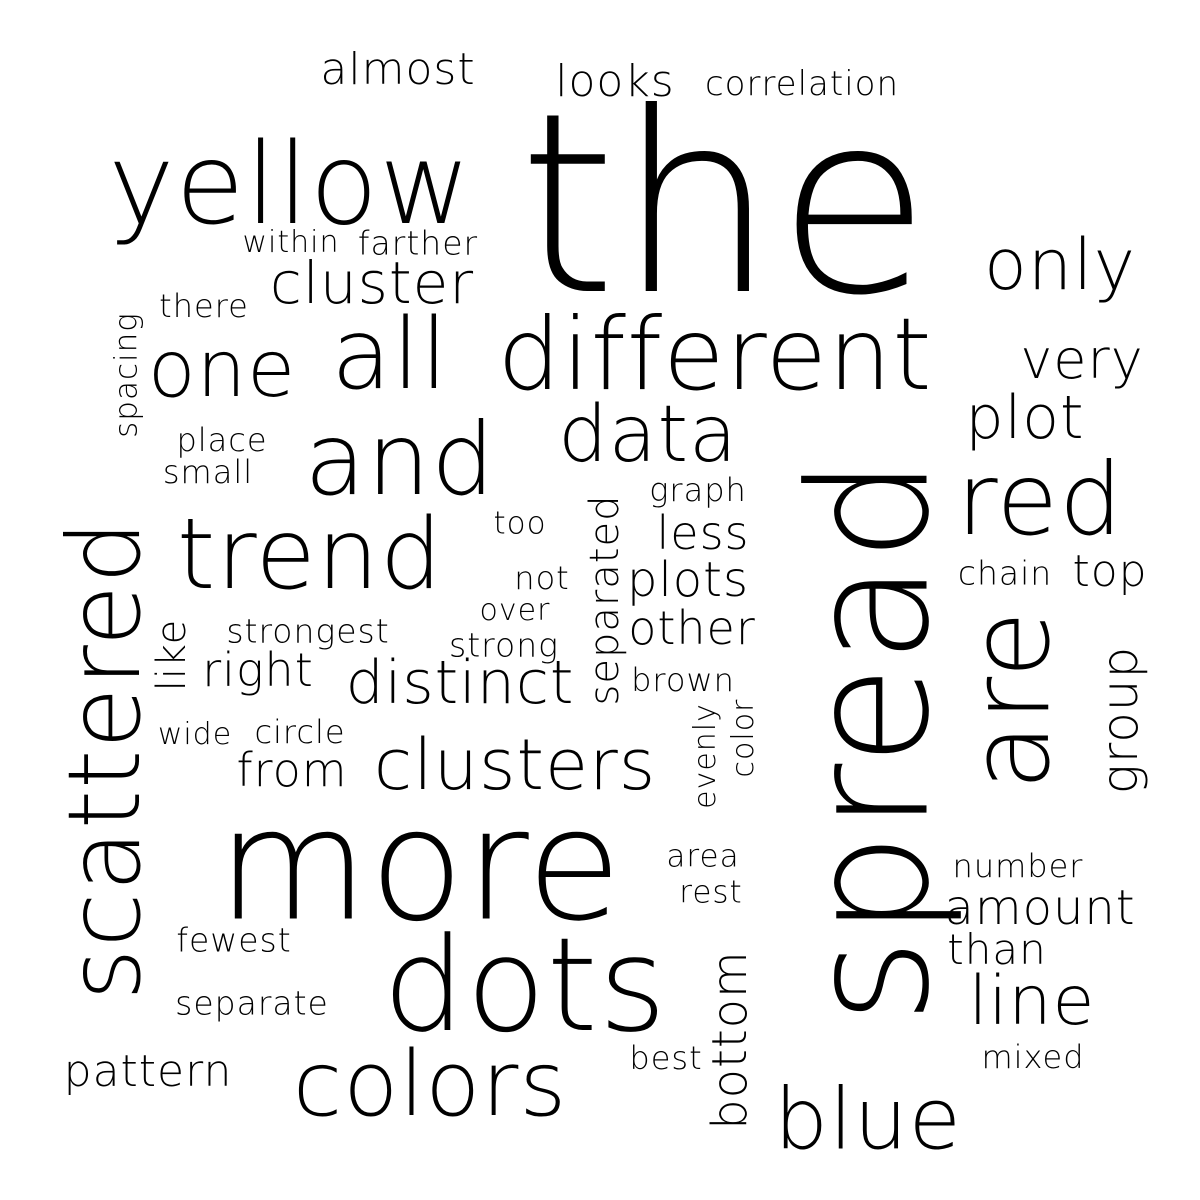 Image resolution: width=1200 pixels, height=1200 pixels. I want to click on word-not: not, so click(542, 578).